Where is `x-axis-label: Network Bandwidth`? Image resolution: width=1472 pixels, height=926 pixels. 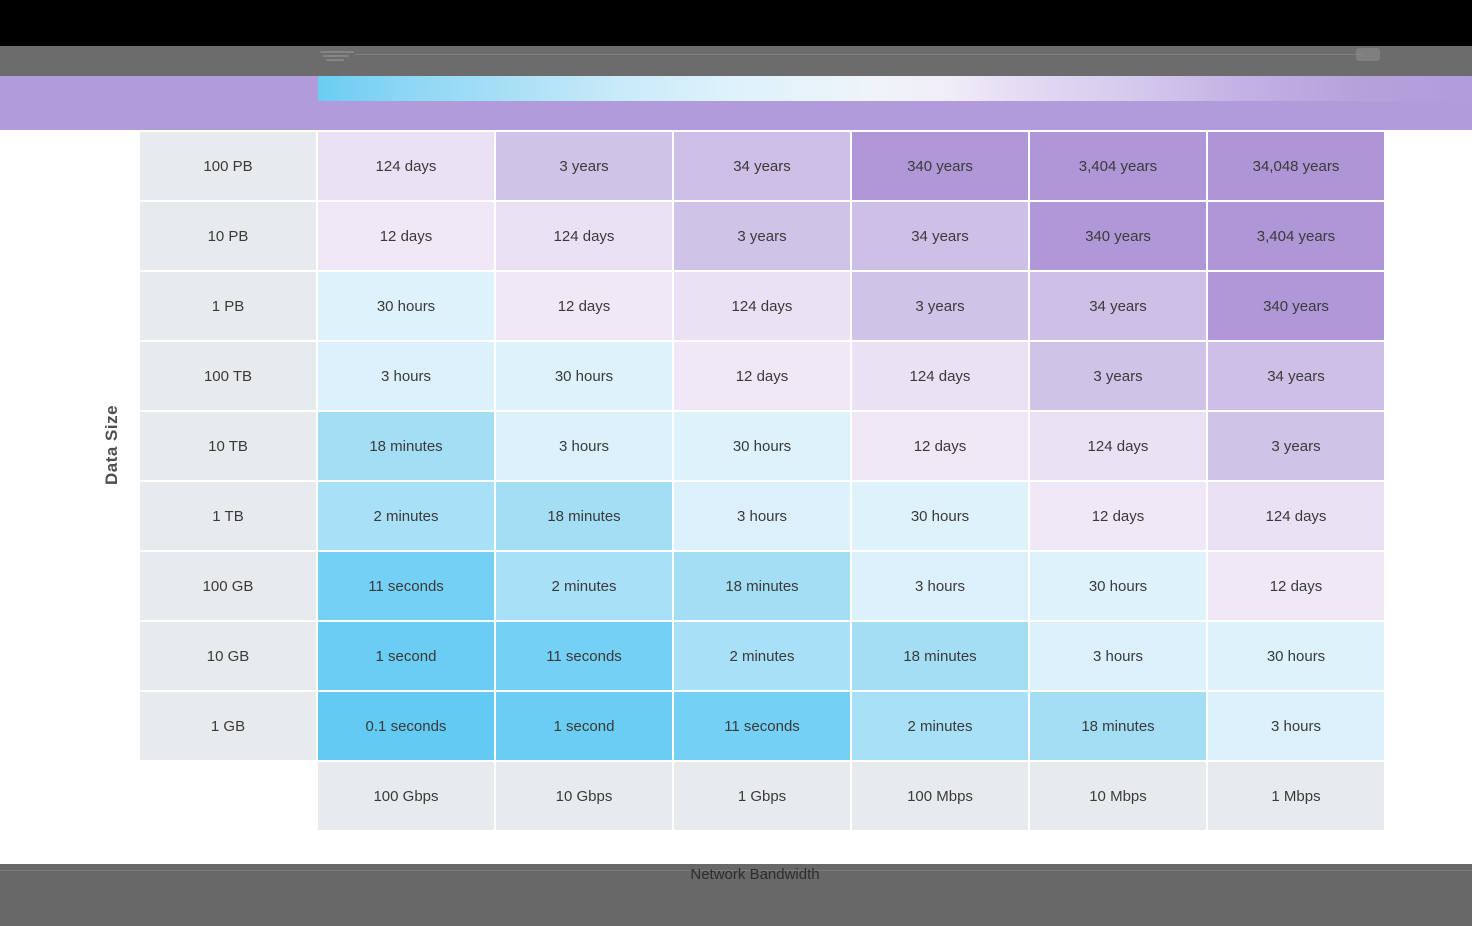 x-axis-label: Network Bandwidth is located at coordinates (755, 874).